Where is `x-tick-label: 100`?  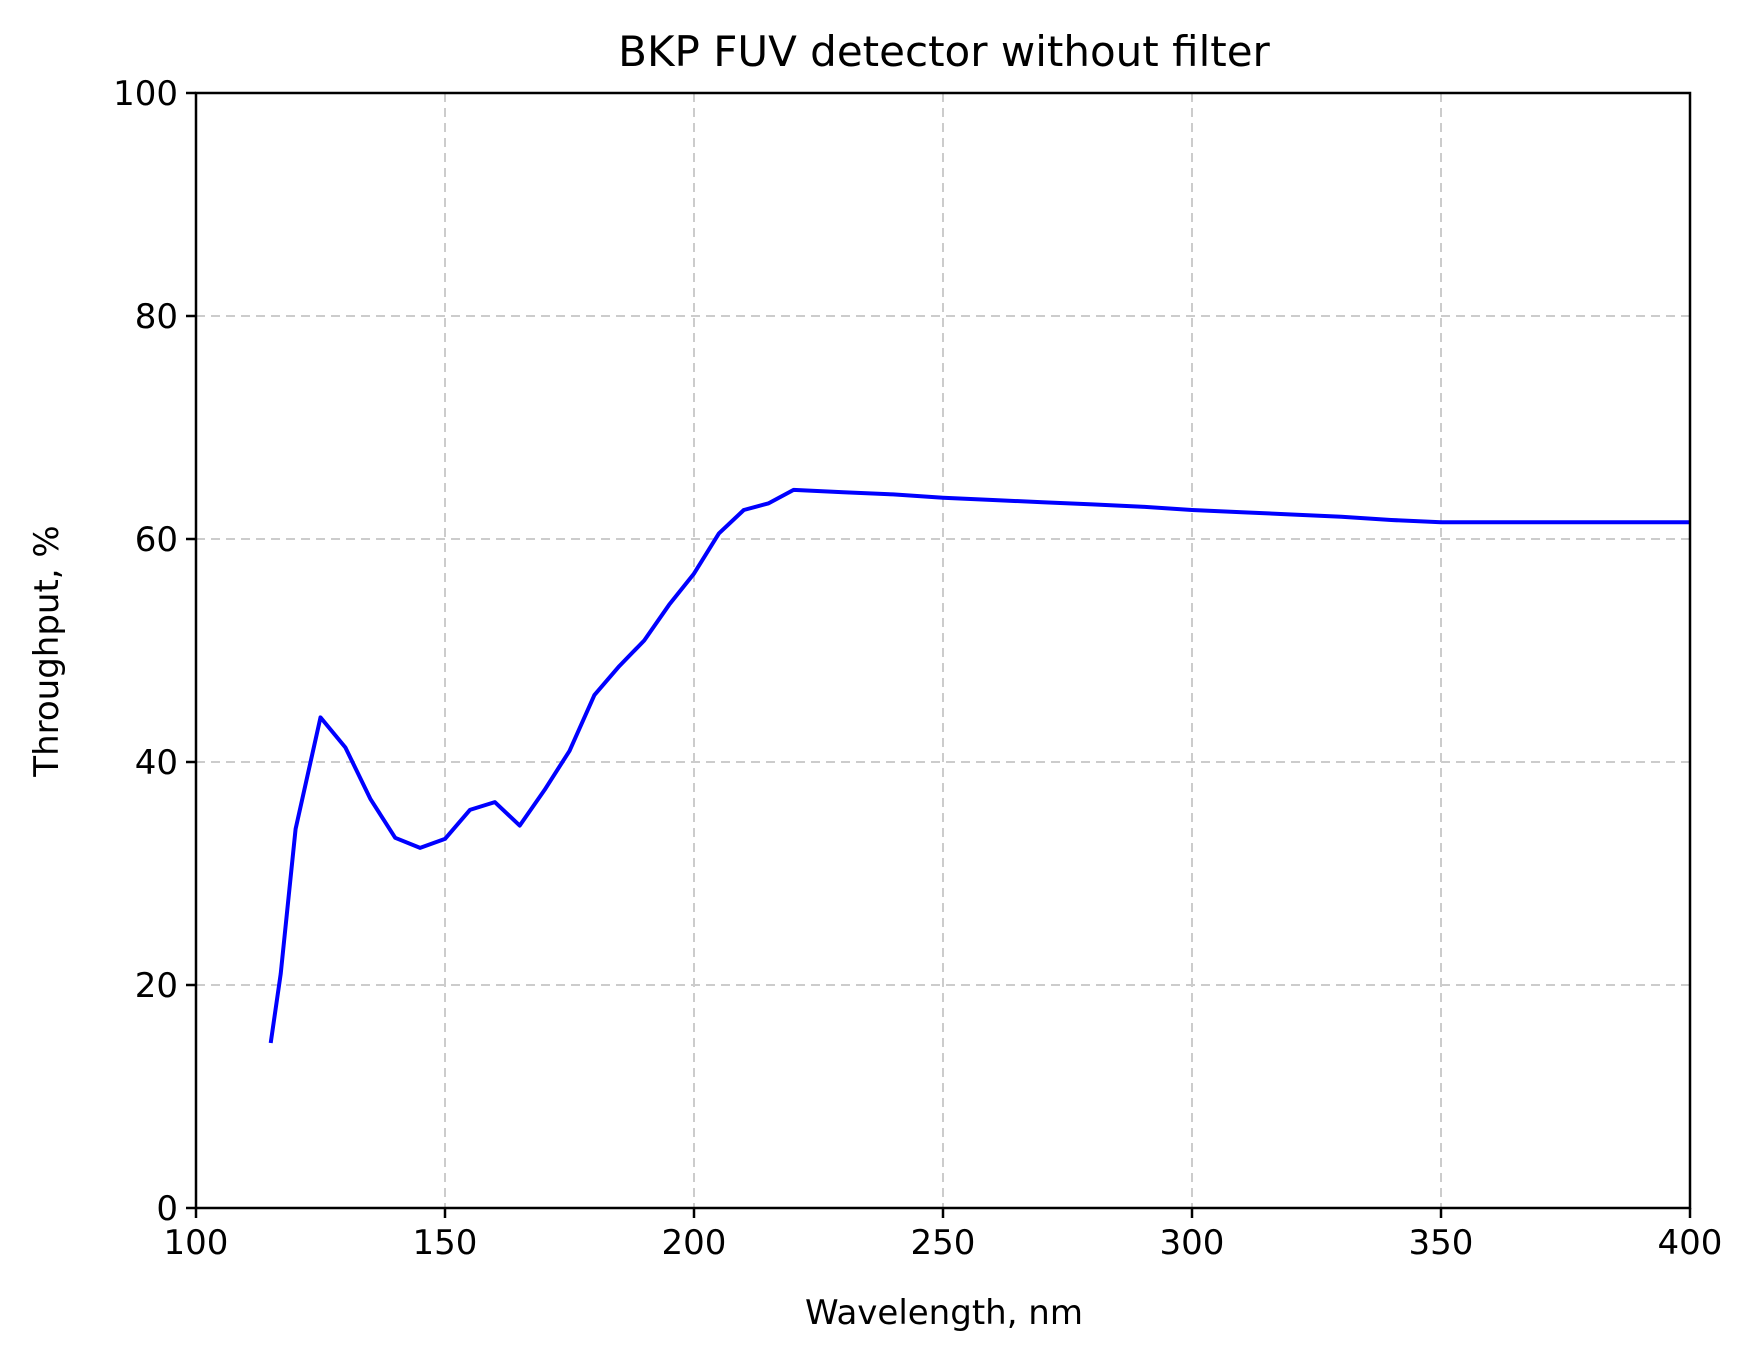 x-tick-label: 100 is located at coordinates (196, 1243).